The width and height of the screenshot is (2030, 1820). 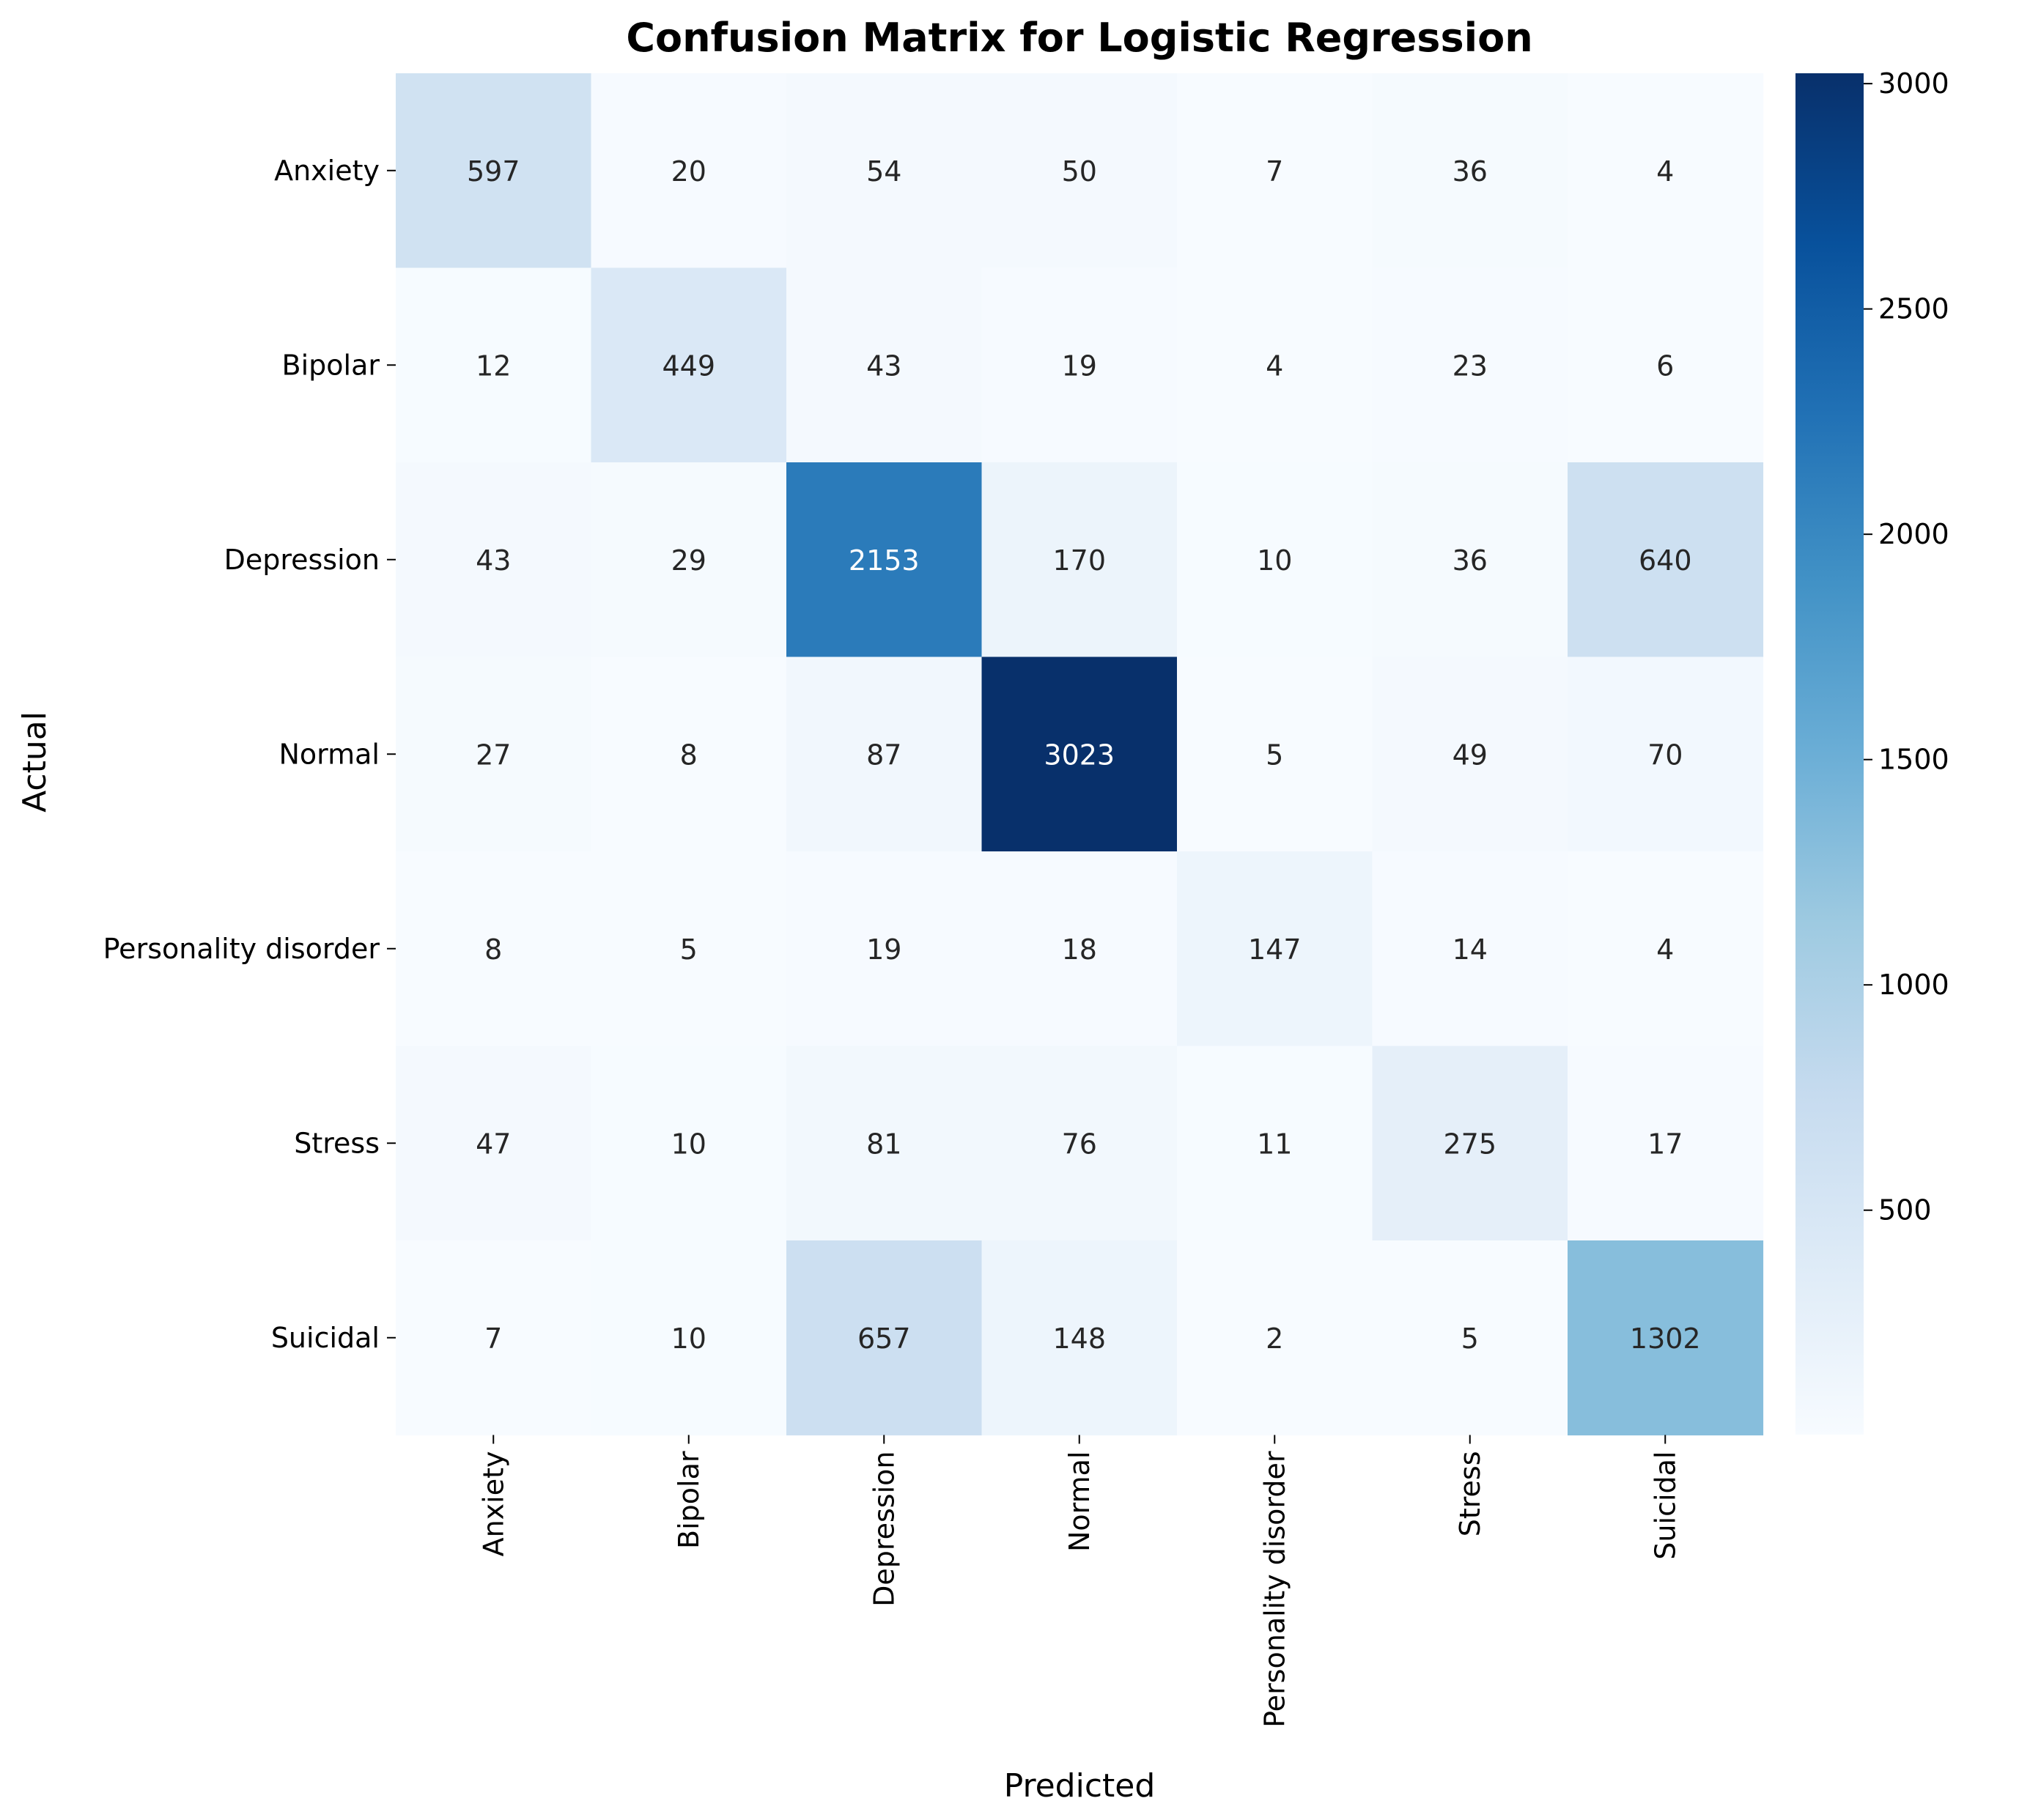 I want to click on y-tick-label: Suicidal, so click(x=325, y=1338).